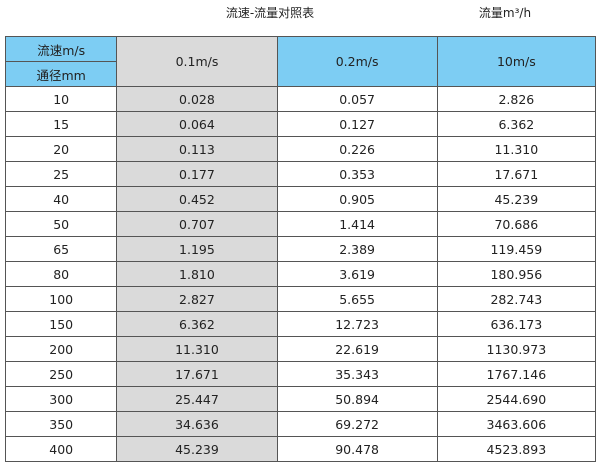 This screenshot has width=600, height=466. I want to click on table-row: 80 1.810 3.619 180.956, so click(300, 274).